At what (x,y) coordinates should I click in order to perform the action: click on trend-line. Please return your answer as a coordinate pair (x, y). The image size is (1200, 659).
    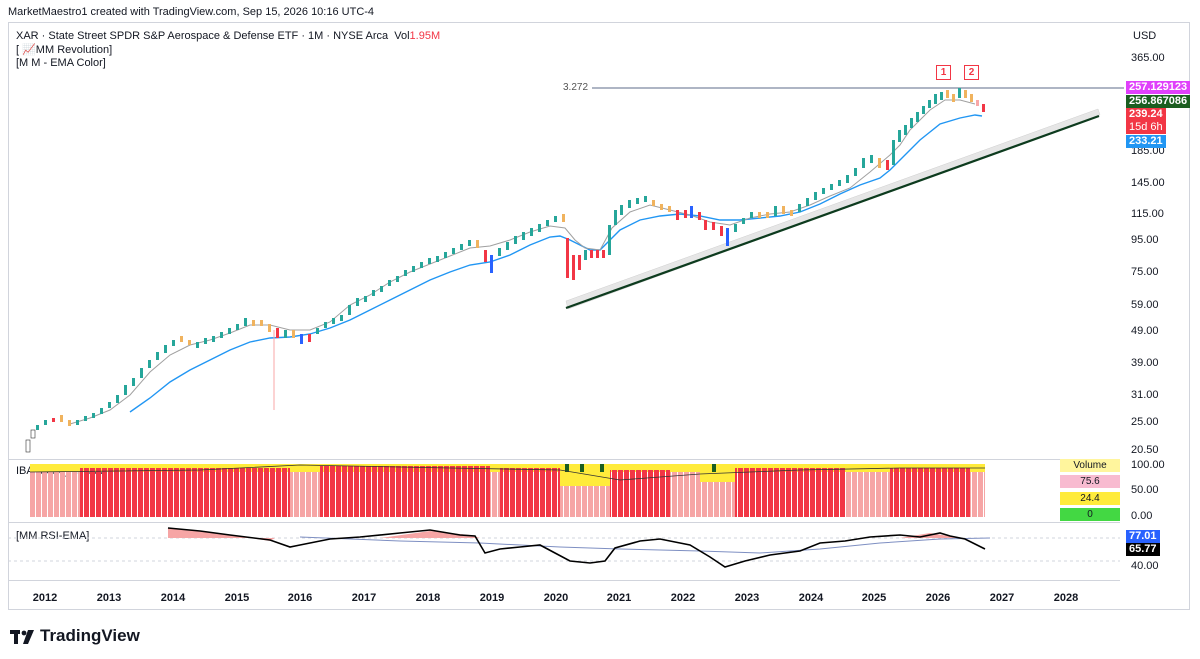
    Looking at the image, I should click on (832, 212).